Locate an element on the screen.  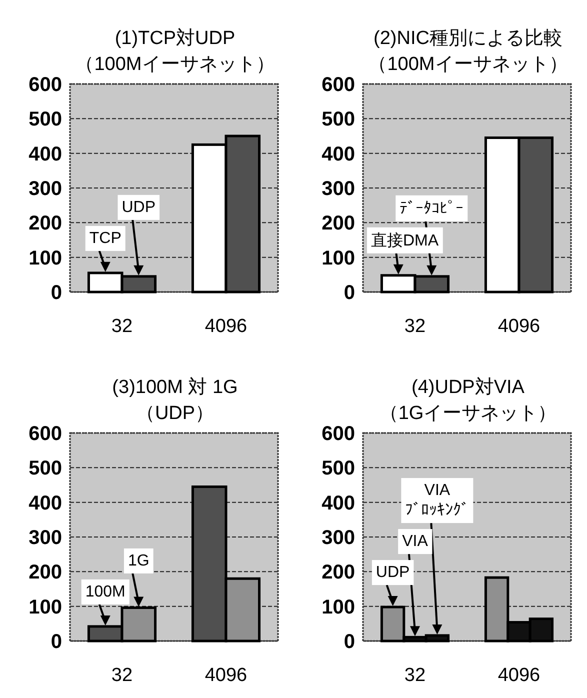
chart-title: (1)TCP対UDP is located at coordinates (175, 38).